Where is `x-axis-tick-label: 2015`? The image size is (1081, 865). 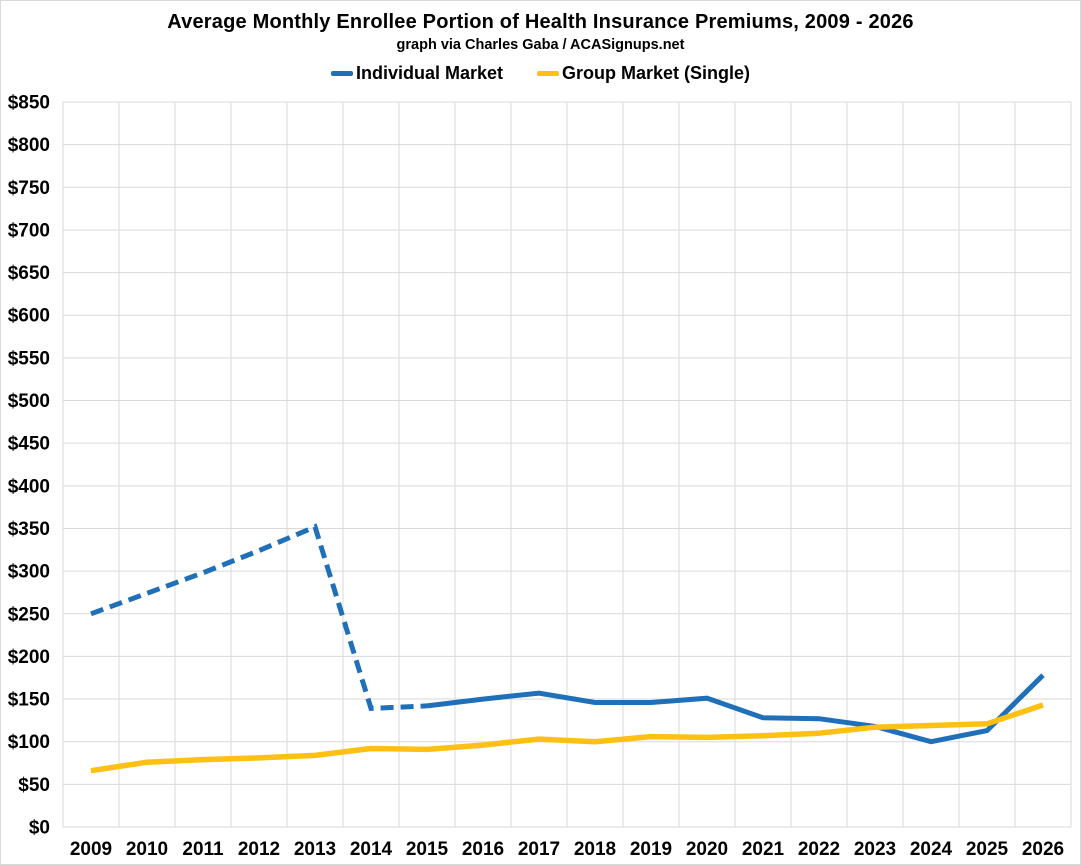 x-axis-tick-label: 2015 is located at coordinates (427, 849).